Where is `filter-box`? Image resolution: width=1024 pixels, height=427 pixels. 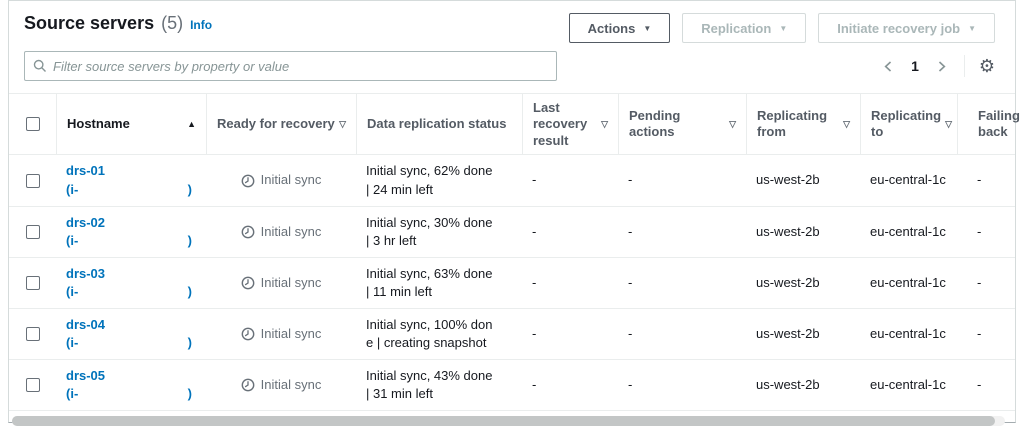 filter-box is located at coordinates (290, 66).